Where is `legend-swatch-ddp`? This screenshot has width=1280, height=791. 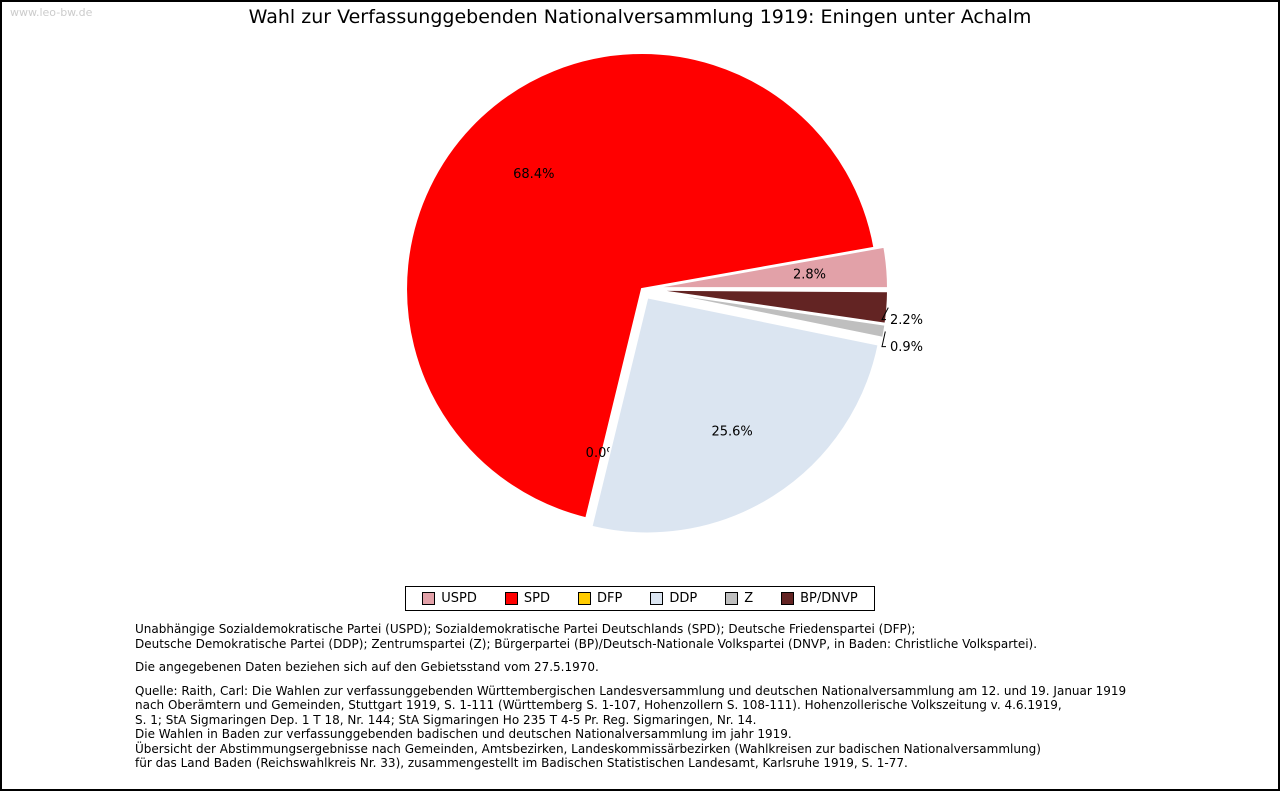
legend-swatch-ddp is located at coordinates (657, 598).